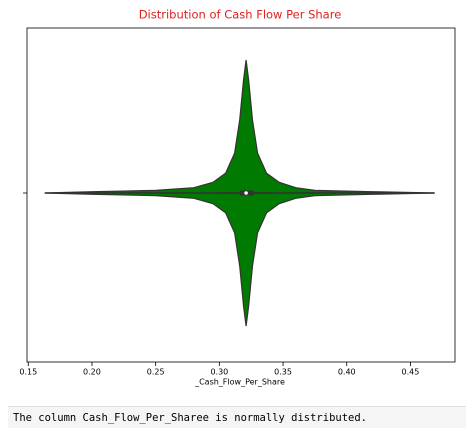 This screenshot has width=474, height=433. Describe the element at coordinates (219, 372) in the screenshot. I see `x-tick-label: 0.30` at that location.